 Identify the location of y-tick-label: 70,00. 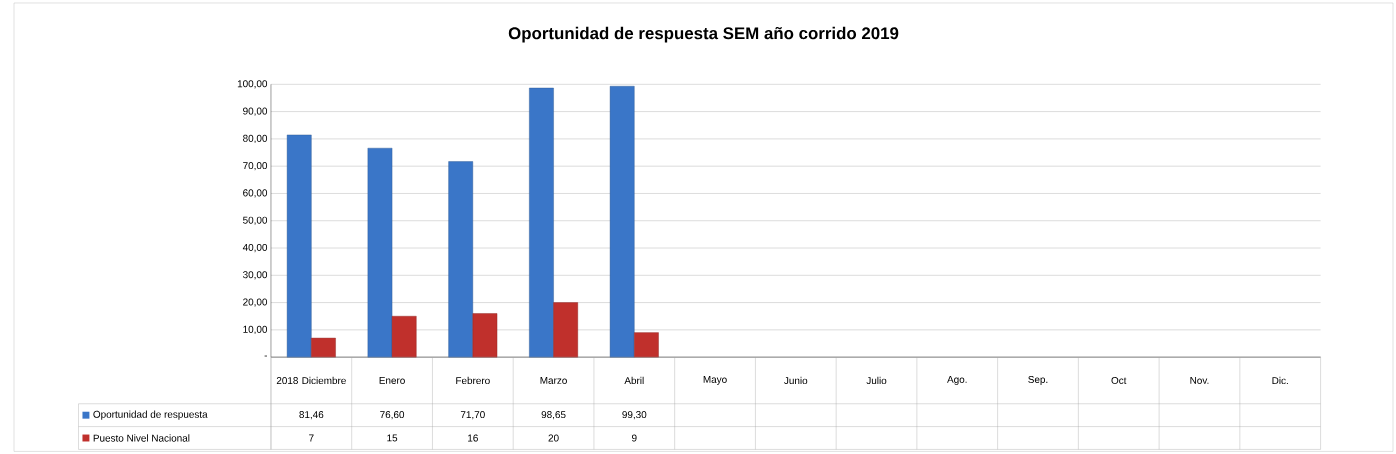
(255, 166).